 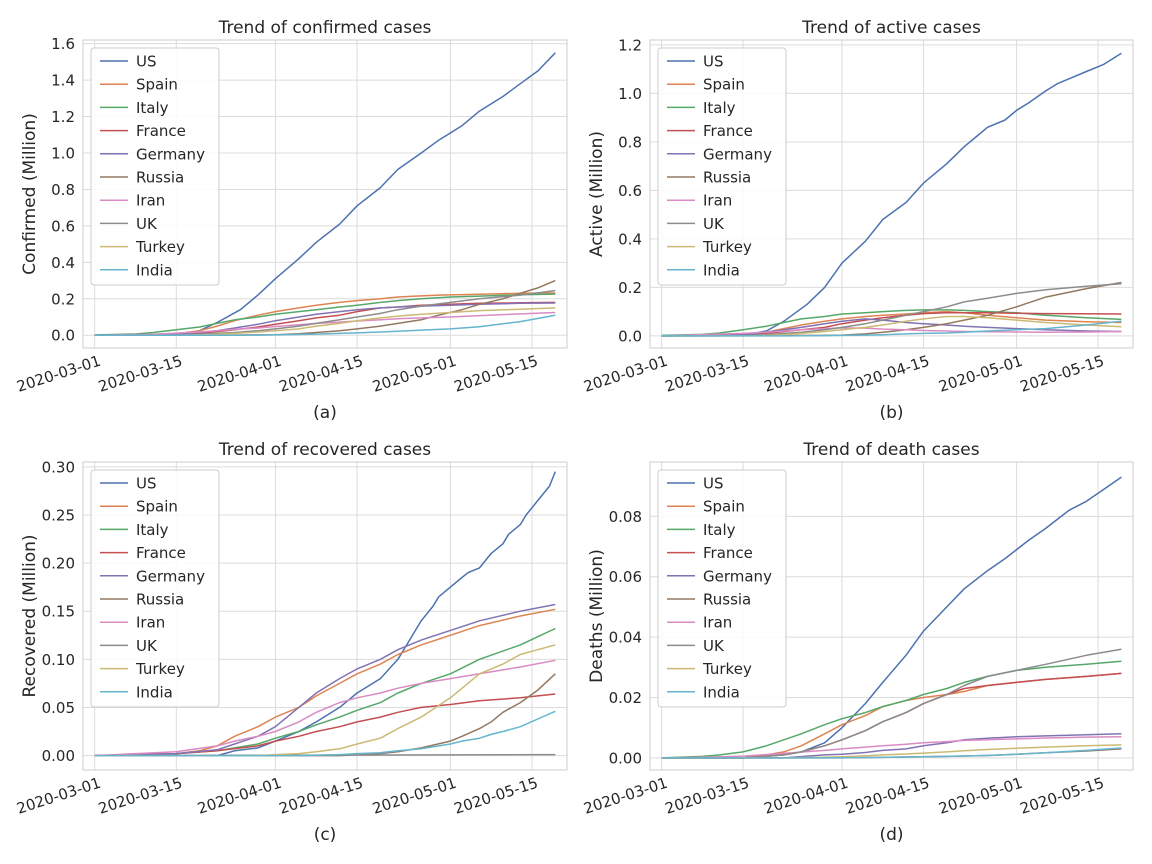 What do you see at coordinates (325, 413) in the screenshot?
I see `chart-caption: (a)` at bounding box center [325, 413].